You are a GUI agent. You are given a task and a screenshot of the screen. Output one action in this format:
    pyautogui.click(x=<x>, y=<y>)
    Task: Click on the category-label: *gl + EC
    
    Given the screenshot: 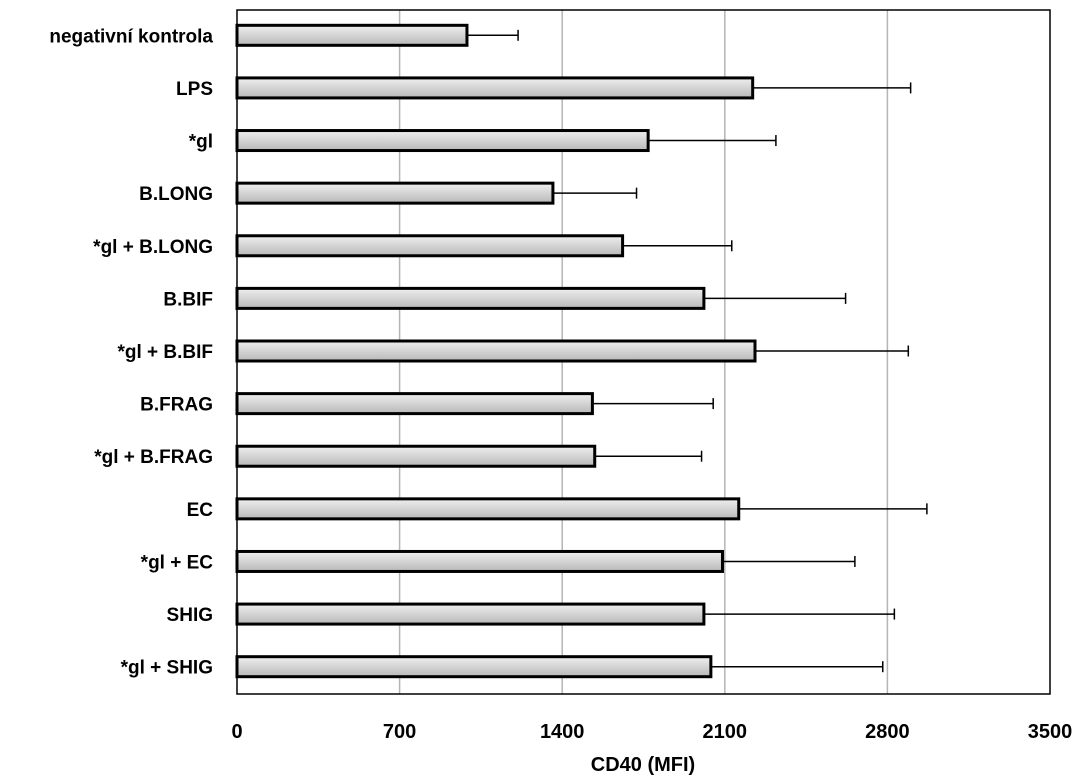 What is the action you would take?
    pyautogui.click(x=177, y=562)
    